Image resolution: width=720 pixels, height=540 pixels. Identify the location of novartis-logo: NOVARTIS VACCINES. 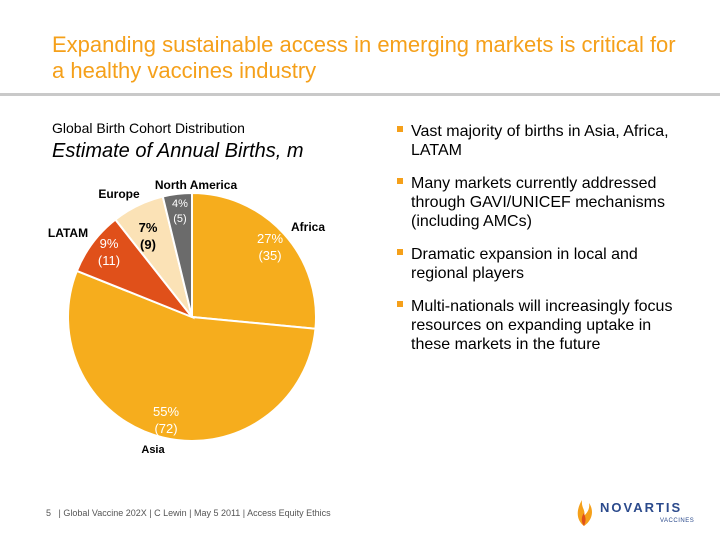
(636, 512).